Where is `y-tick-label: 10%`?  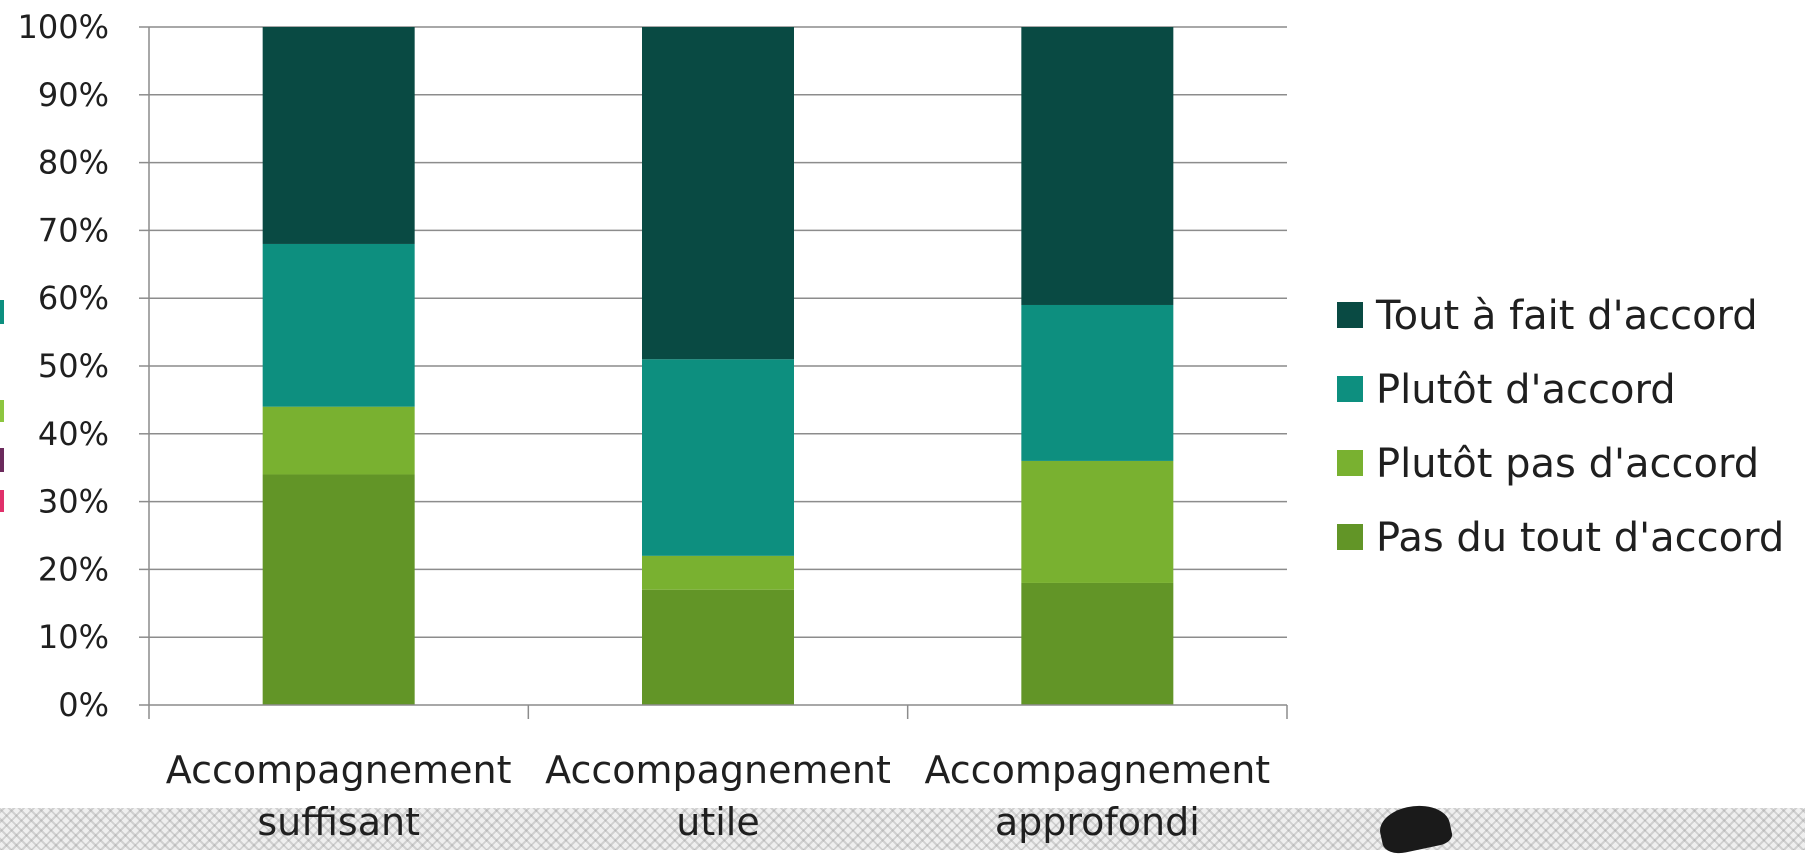
y-tick-label: 10% is located at coordinates (73, 637).